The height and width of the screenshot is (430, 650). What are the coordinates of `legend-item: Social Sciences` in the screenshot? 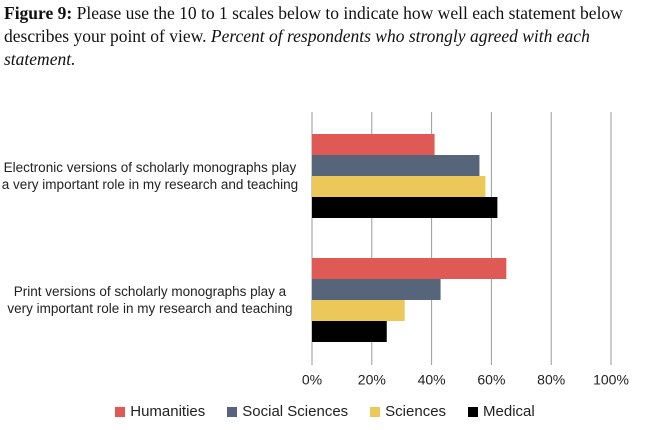 It's located at (287, 411).